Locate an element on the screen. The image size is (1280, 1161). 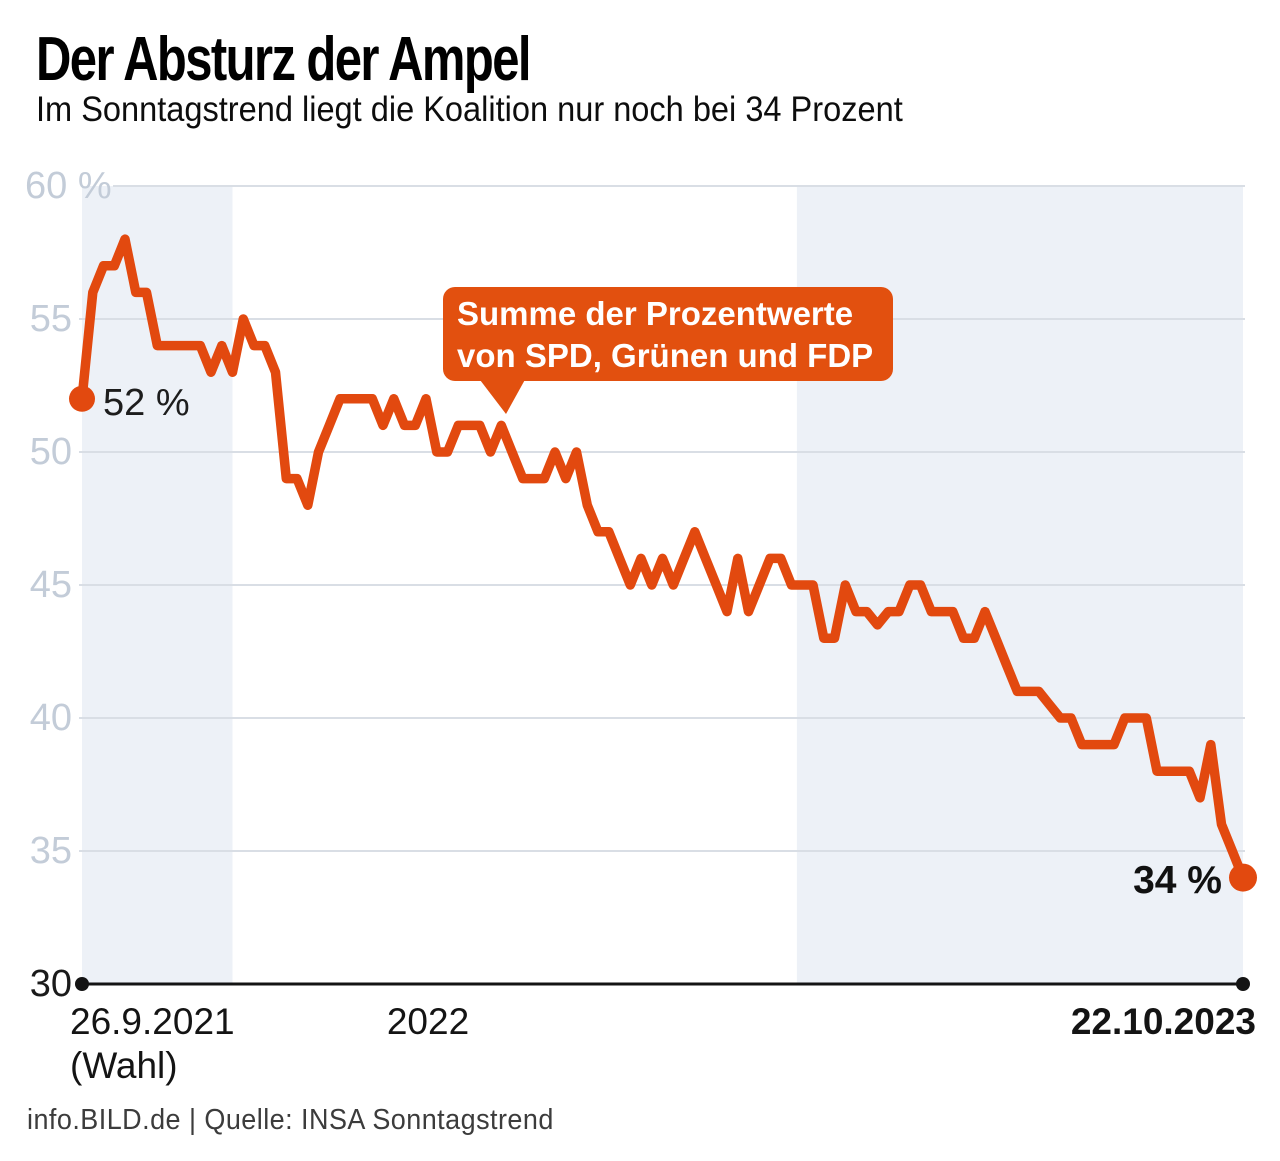
y-axis-label-40: 40 is located at coordinates (50, 718).